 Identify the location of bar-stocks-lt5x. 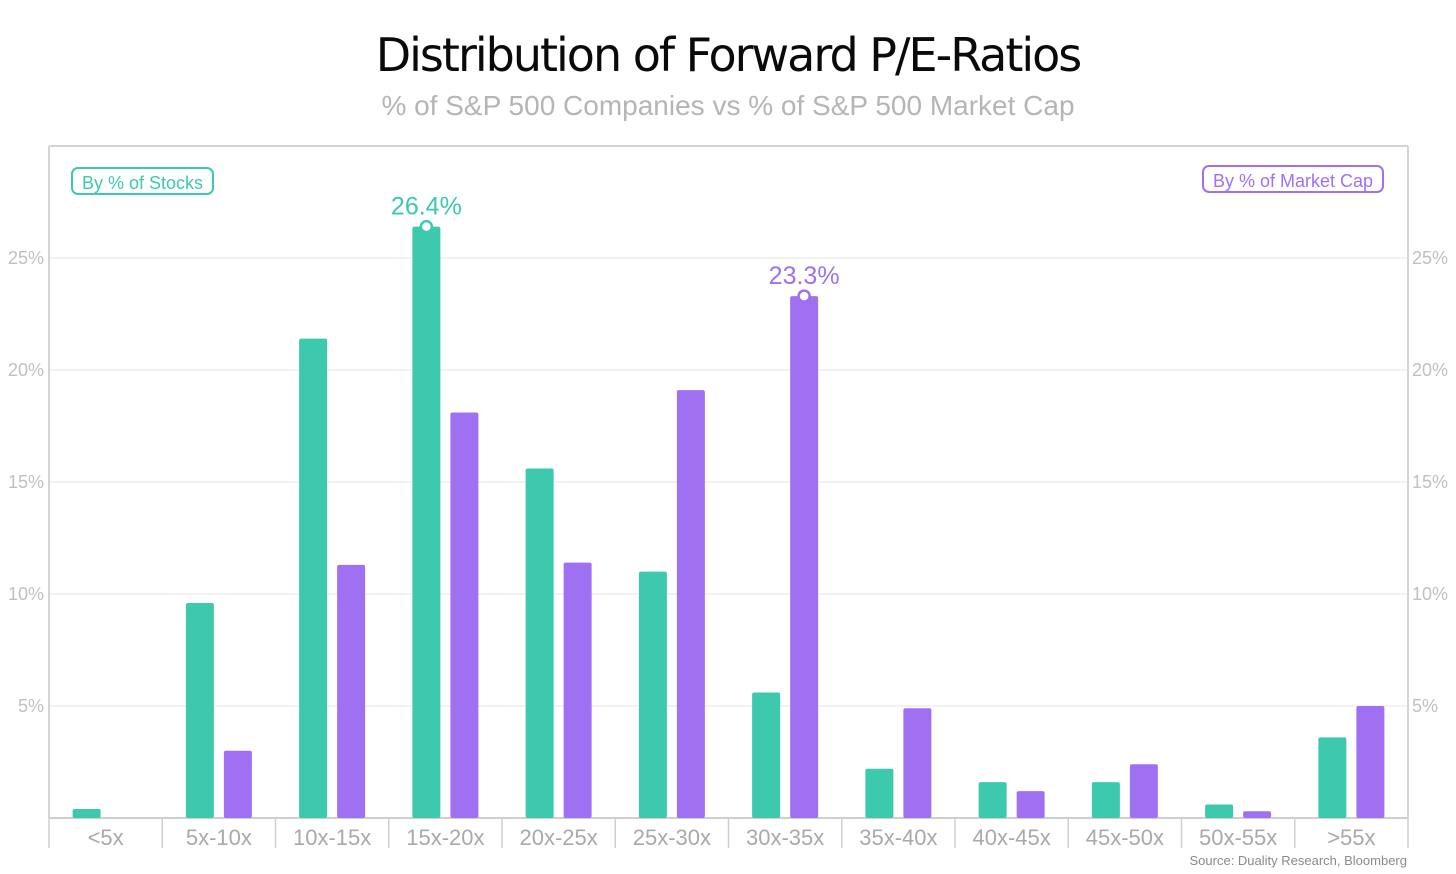
(86, 813).